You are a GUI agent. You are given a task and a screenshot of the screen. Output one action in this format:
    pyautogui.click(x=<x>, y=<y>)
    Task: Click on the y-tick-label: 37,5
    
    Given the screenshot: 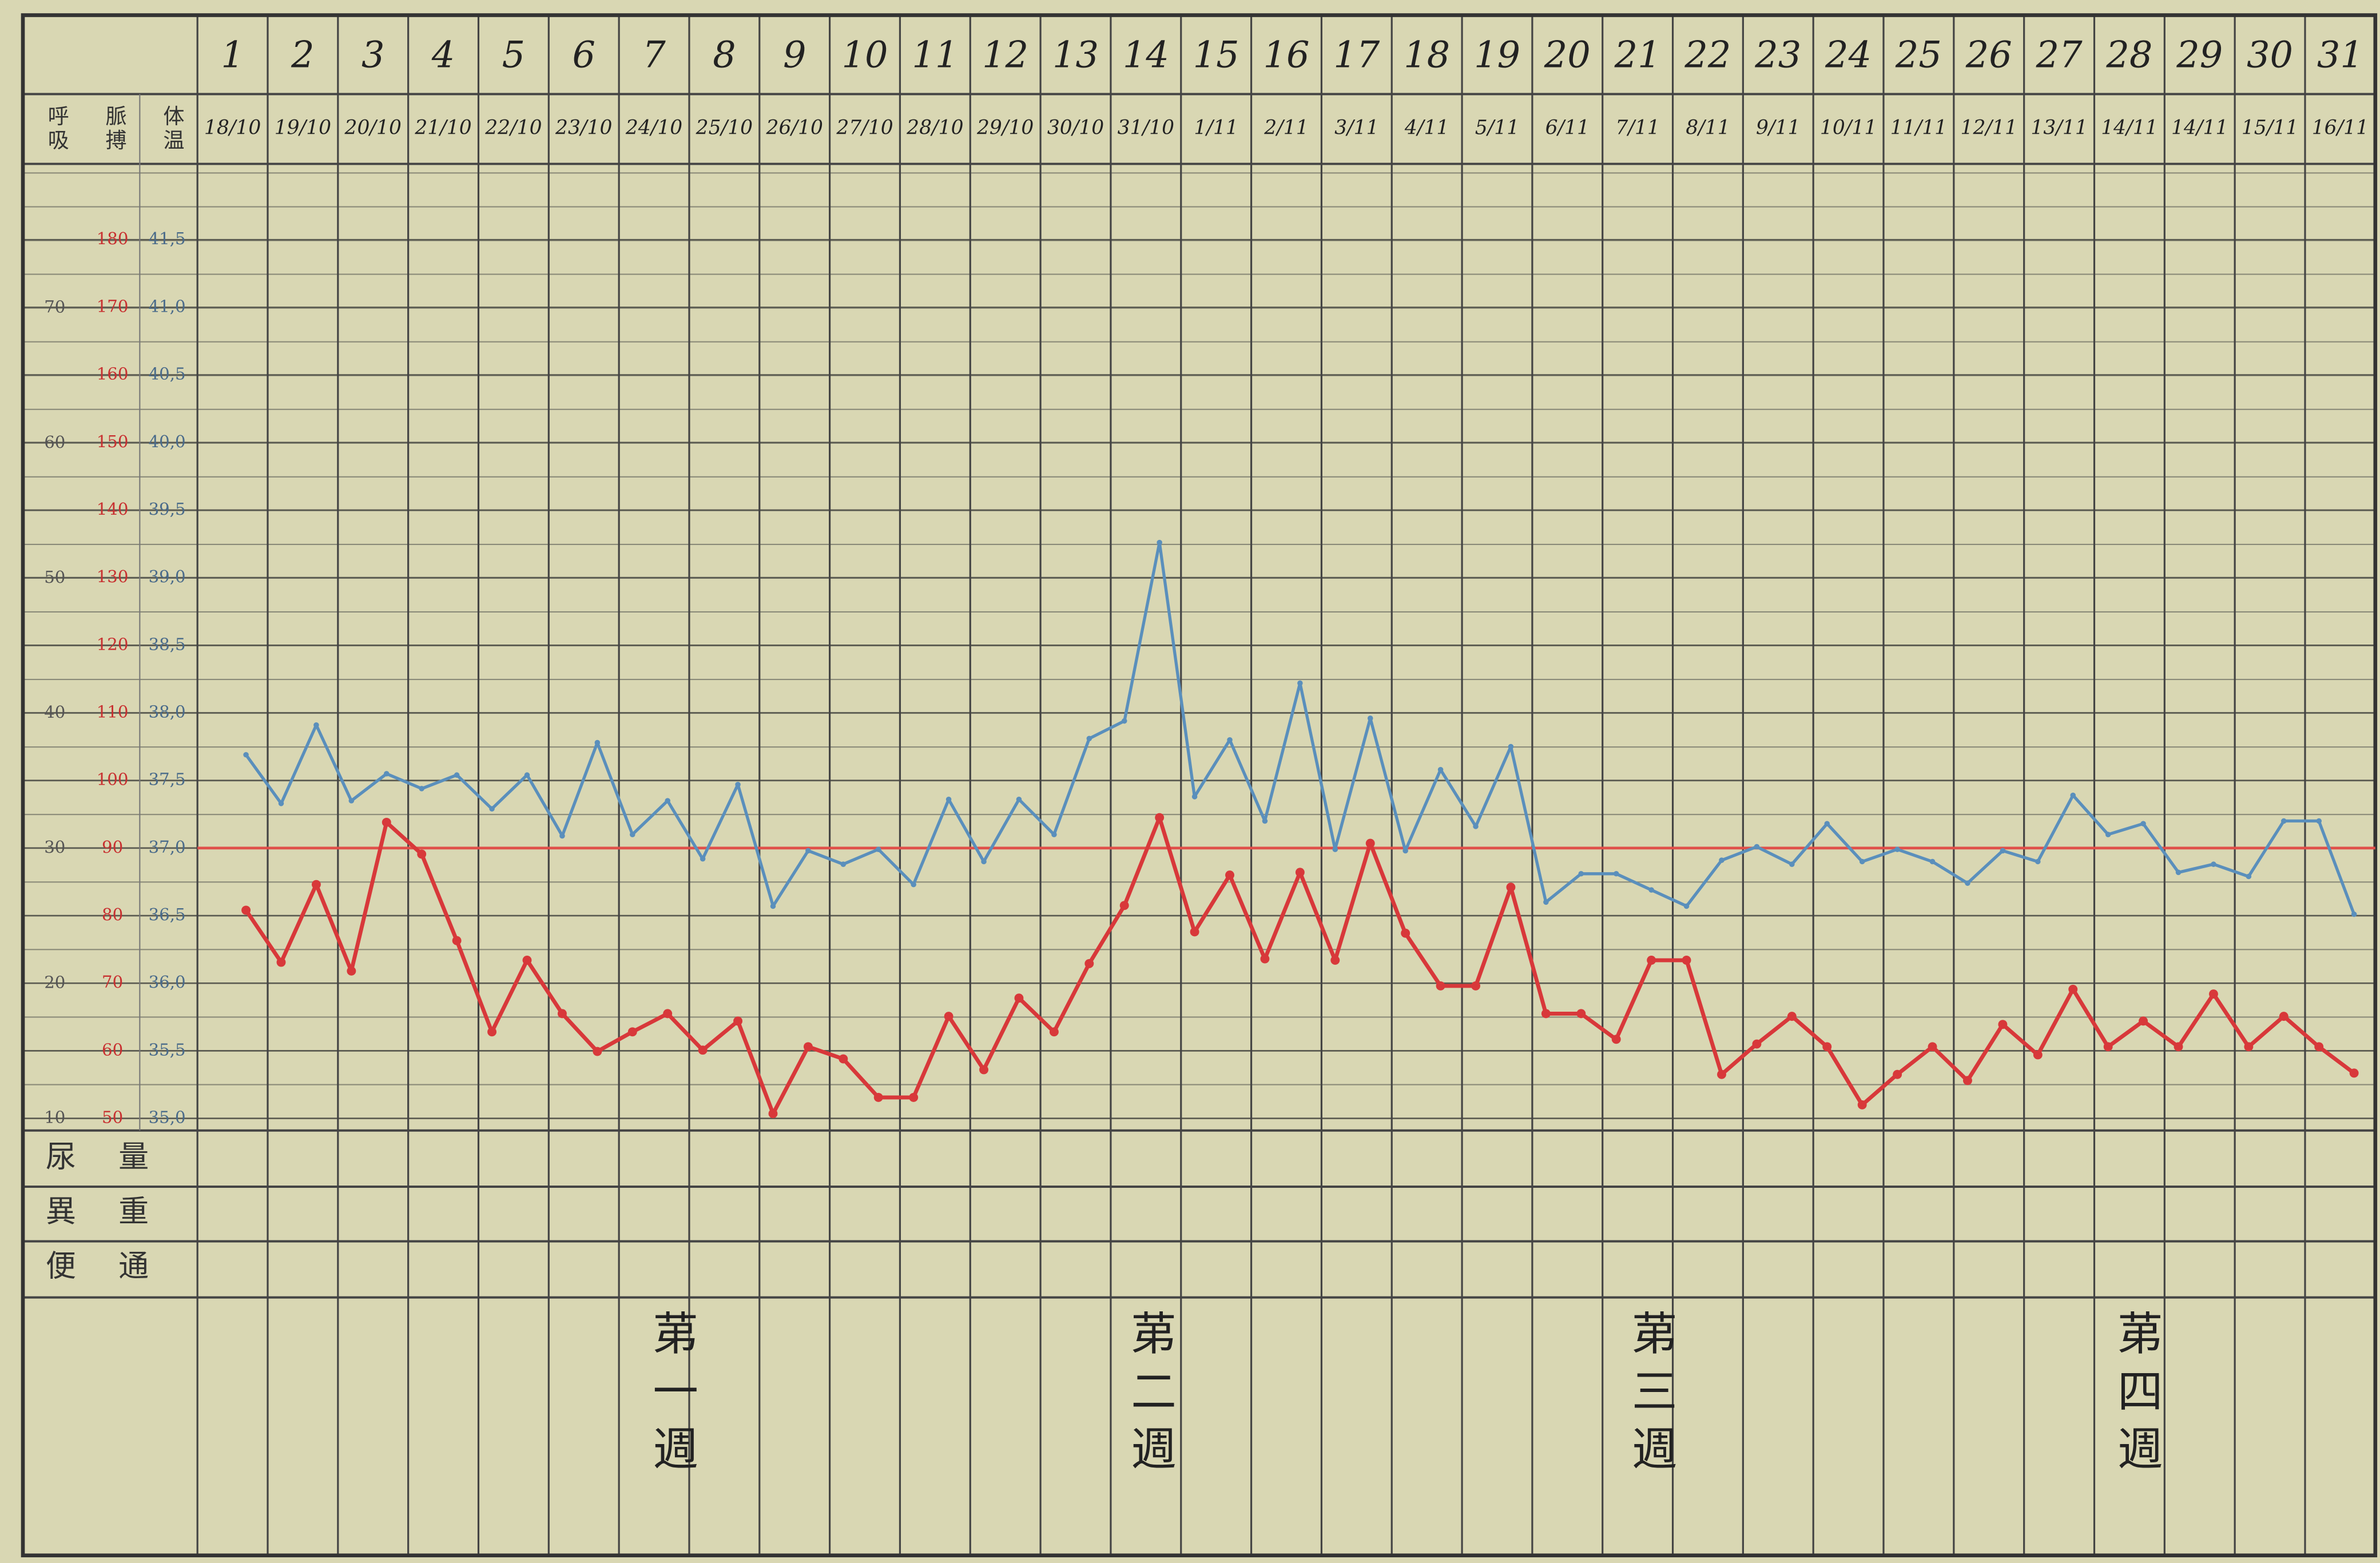 What is the action you would take?
    pyautogui.click(x=167, y=779)
    